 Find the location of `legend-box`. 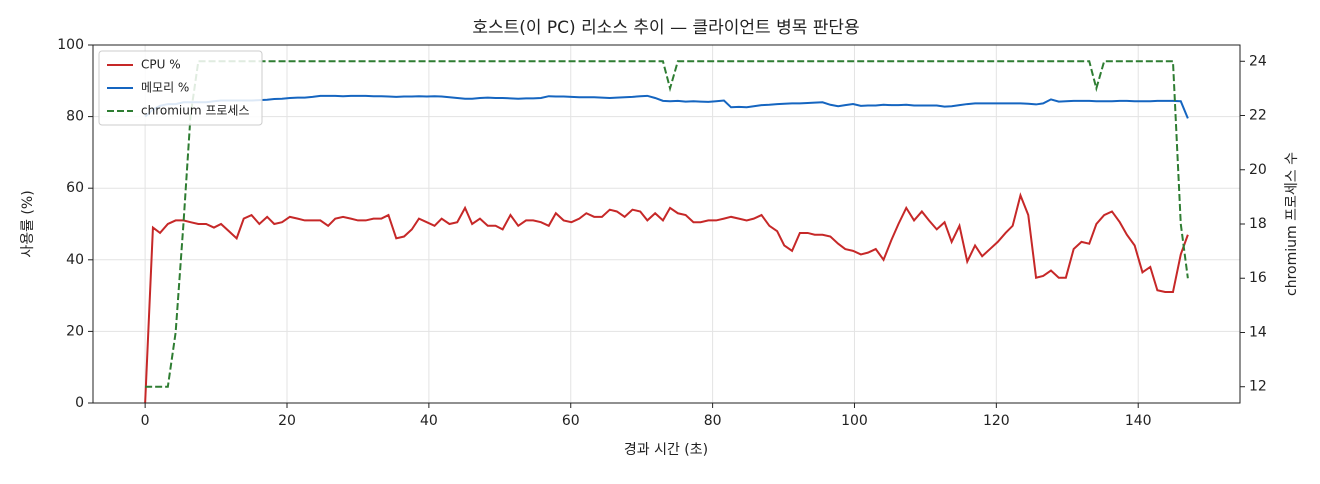

legend-box is located at coordinates (180, 88).